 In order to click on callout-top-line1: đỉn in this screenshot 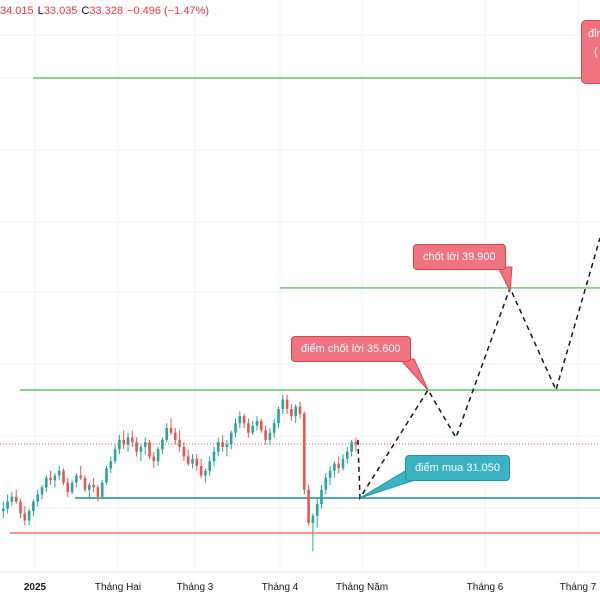, I will do `click(594, 34)`.